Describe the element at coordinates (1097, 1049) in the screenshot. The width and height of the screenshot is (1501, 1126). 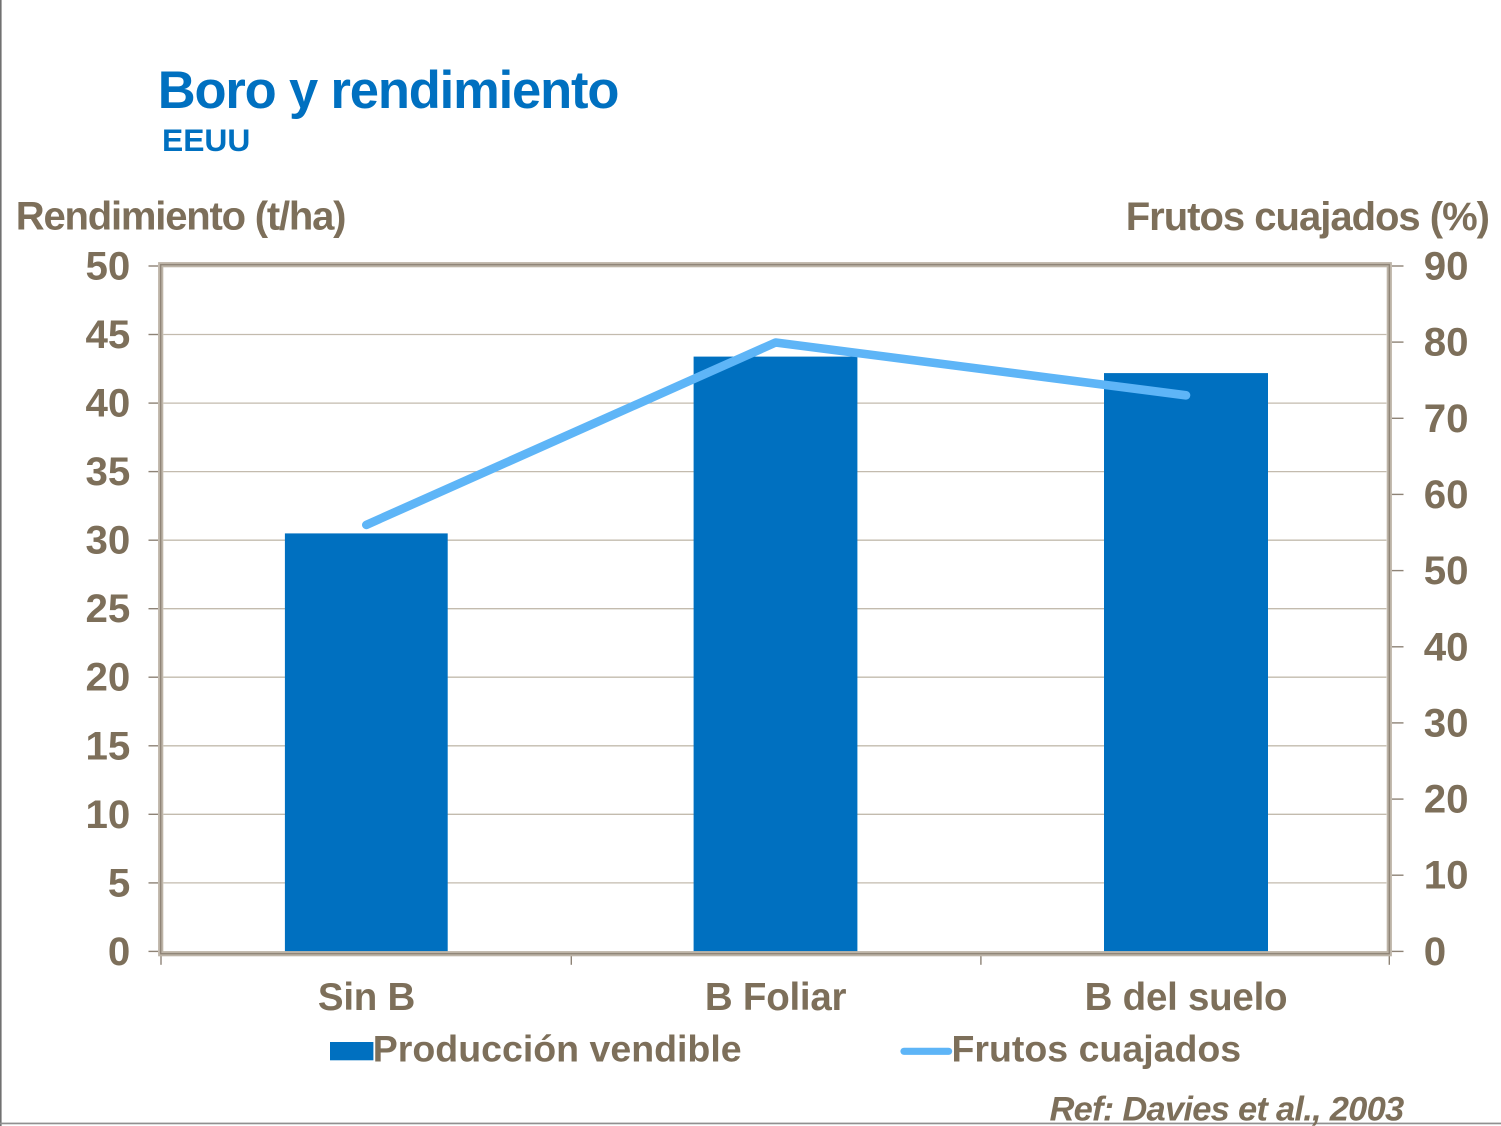
I see `svg-text: Frutos cuajados` at that location.